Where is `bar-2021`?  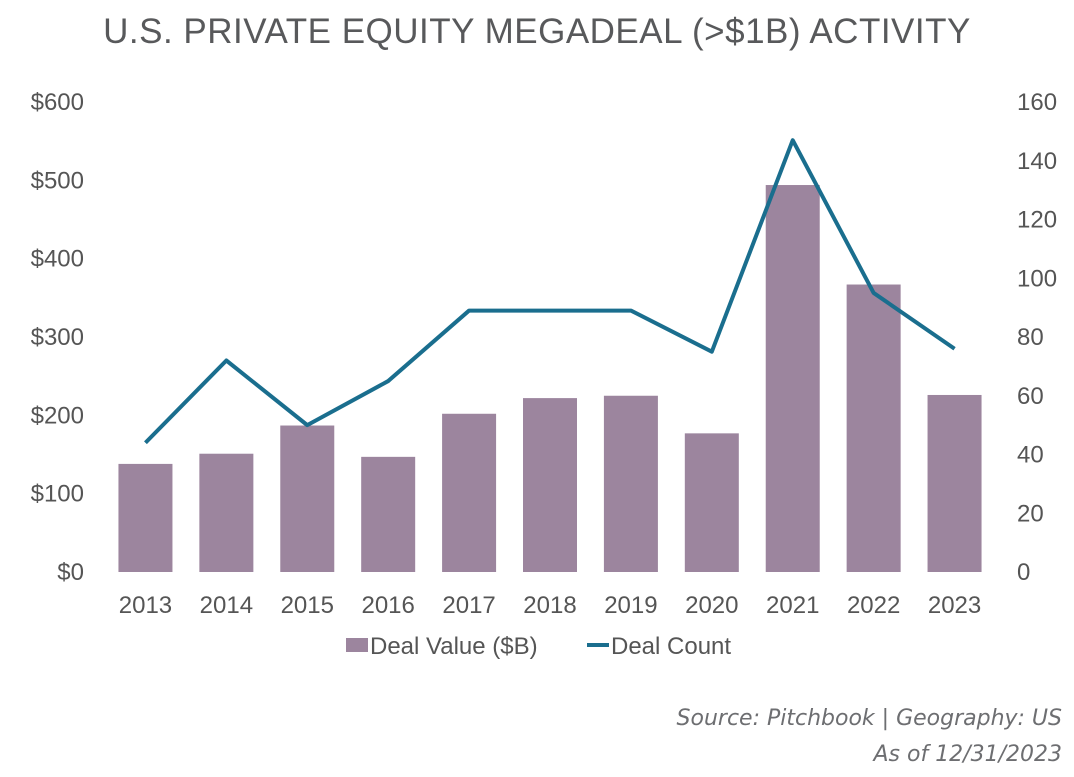
bar-2021 is located at coordinates (792, 379).